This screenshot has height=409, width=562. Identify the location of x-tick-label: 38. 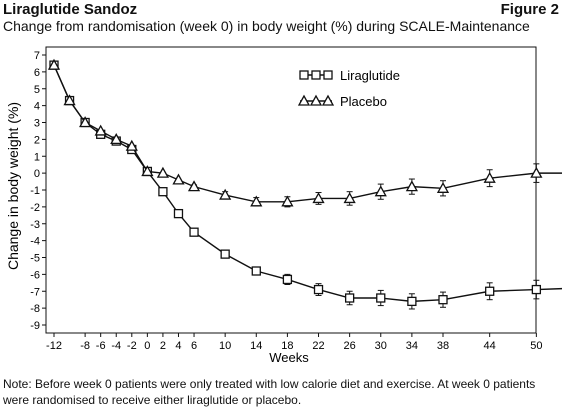
(443, 346).